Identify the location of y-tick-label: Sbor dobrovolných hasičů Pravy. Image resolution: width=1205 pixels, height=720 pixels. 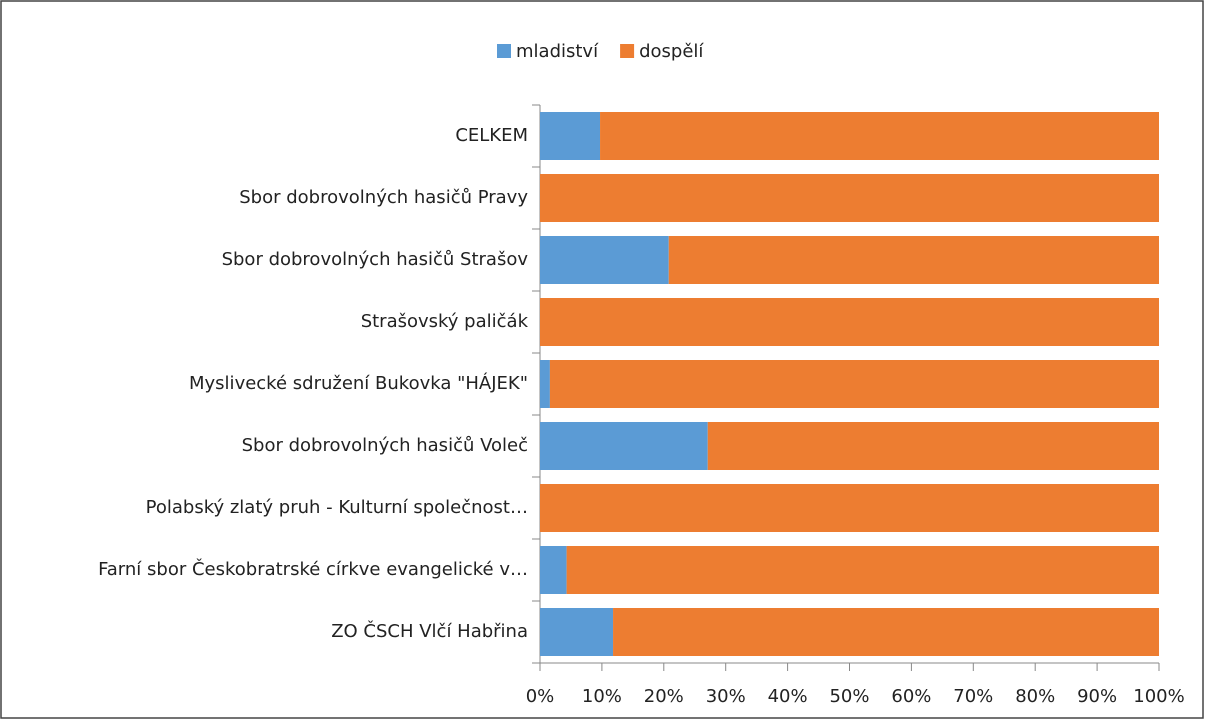
(383, 197).